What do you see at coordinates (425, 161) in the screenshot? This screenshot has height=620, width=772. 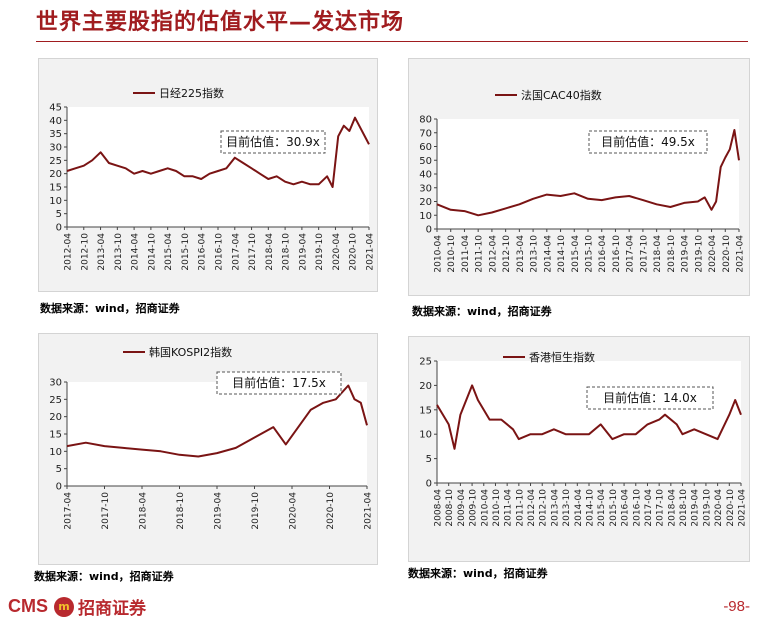 I see `y-tick-label: 50` at bounding box center [425, 161].